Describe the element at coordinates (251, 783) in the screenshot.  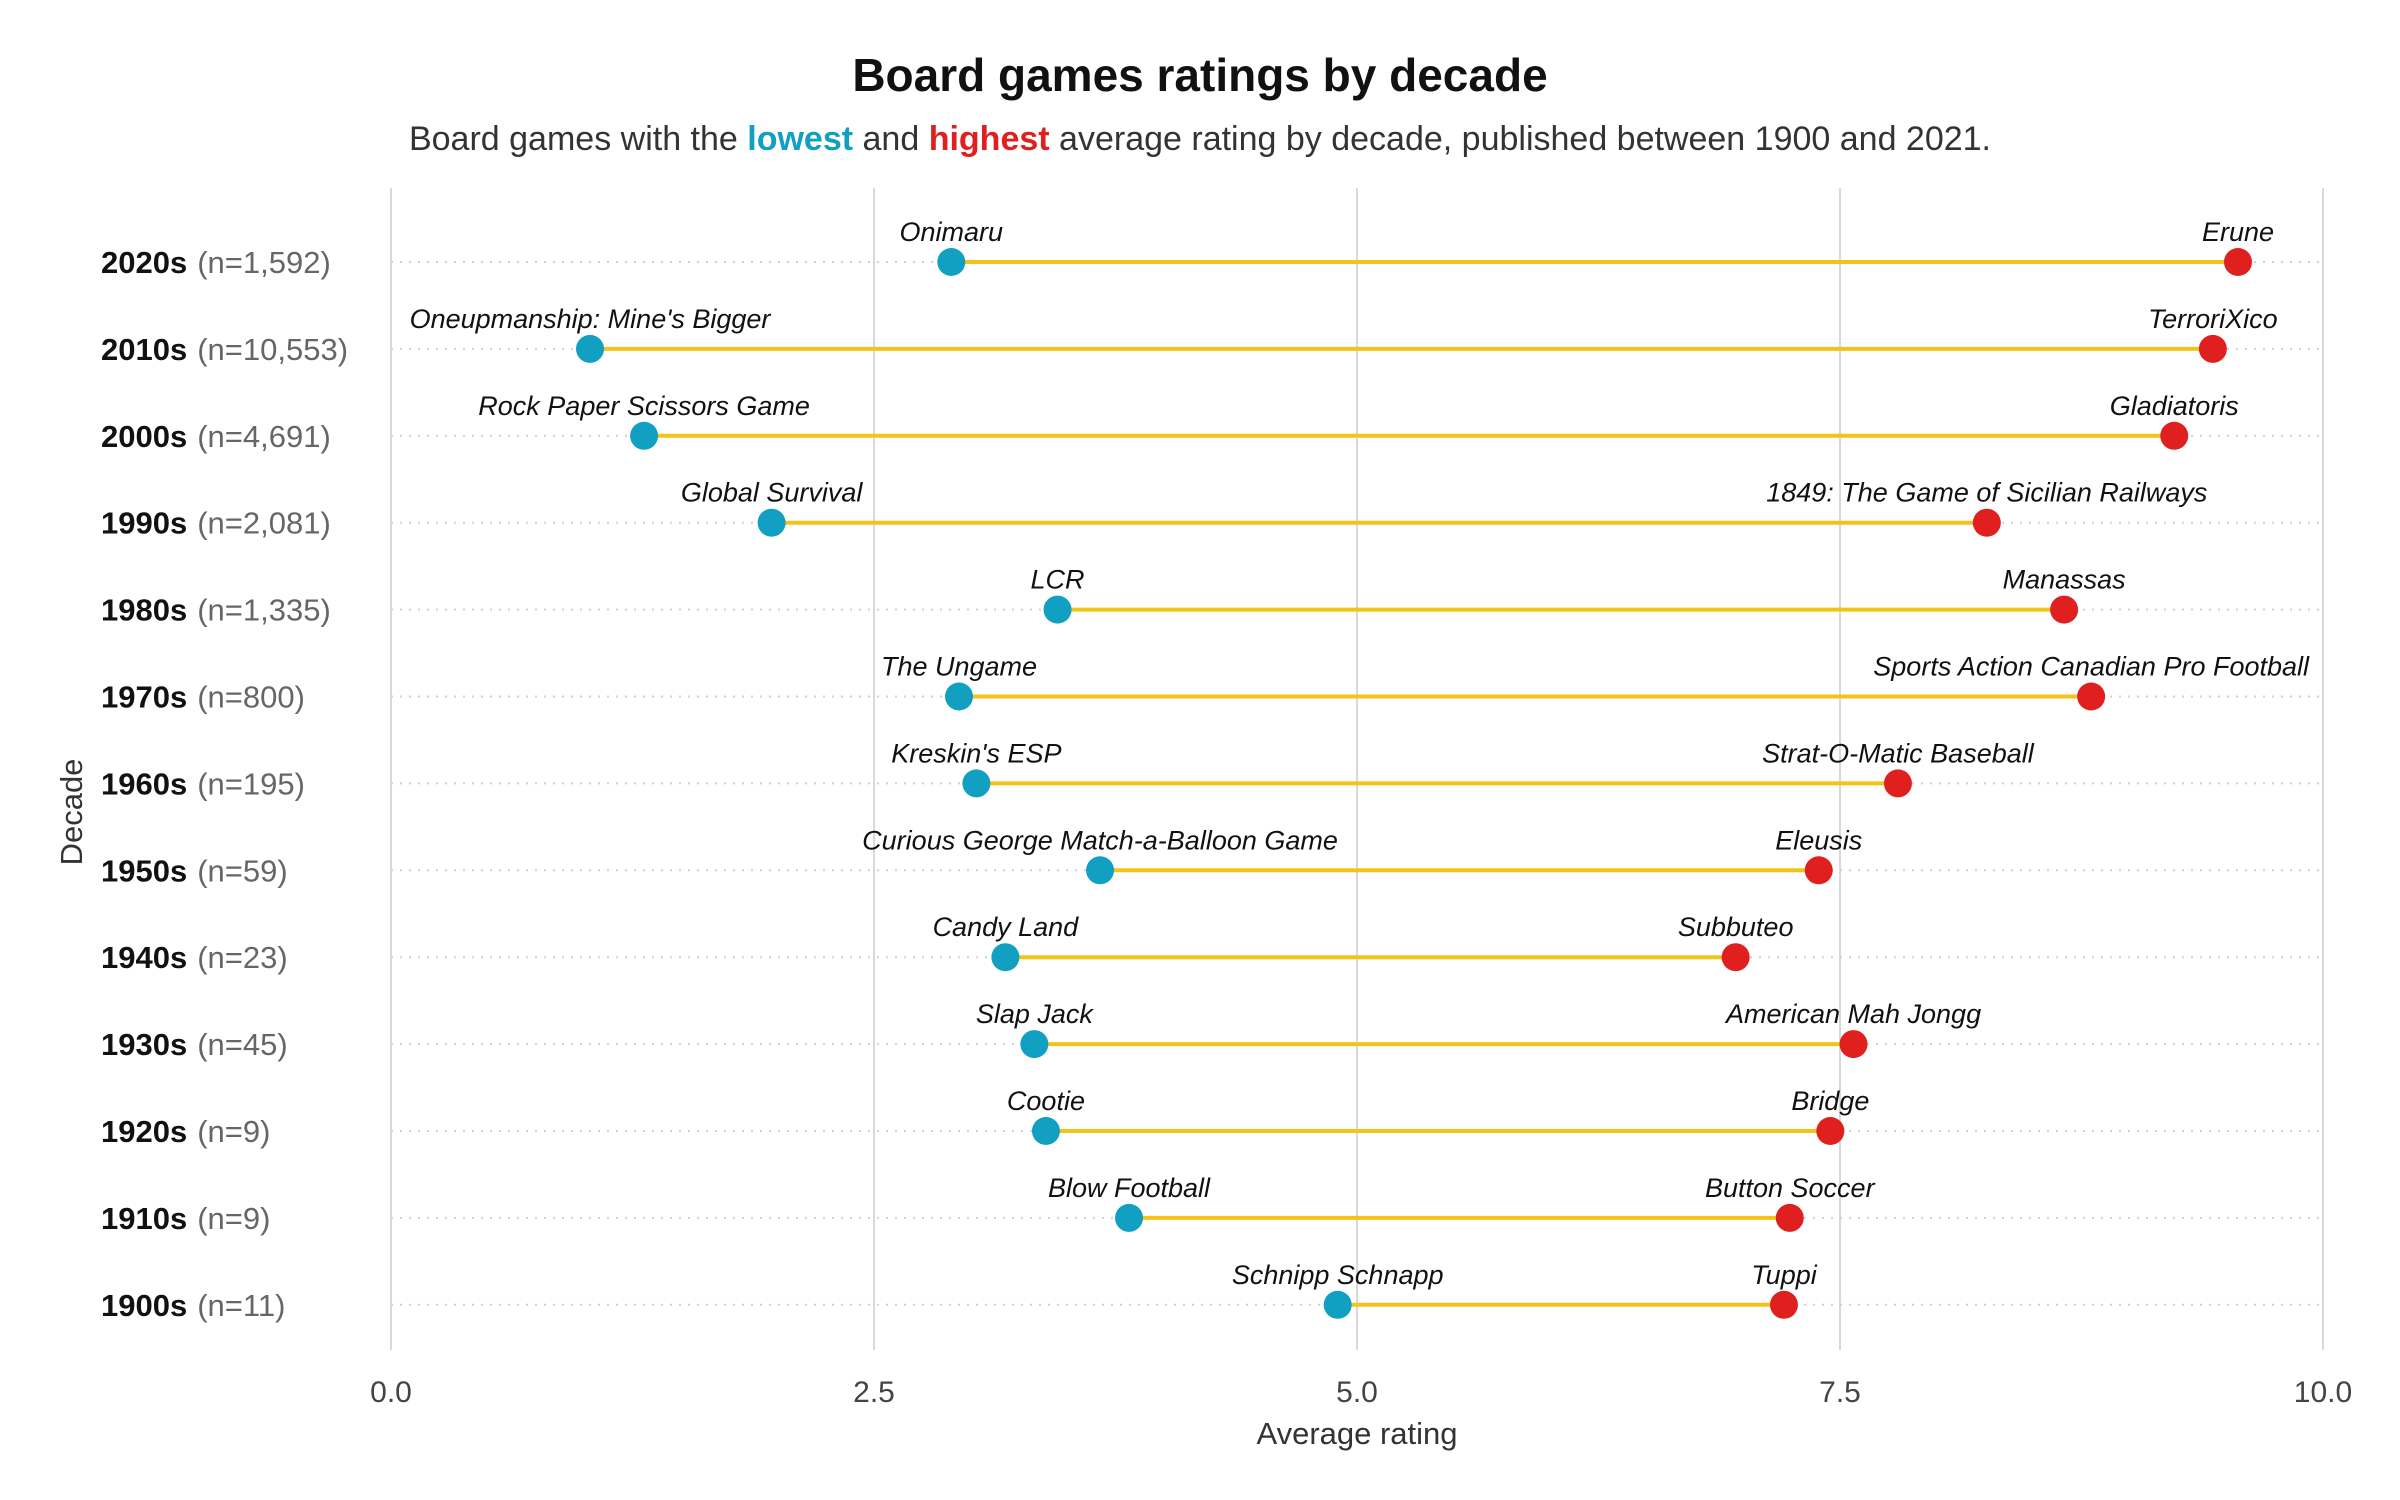
I see `decade-count: (n=195)` at that location.